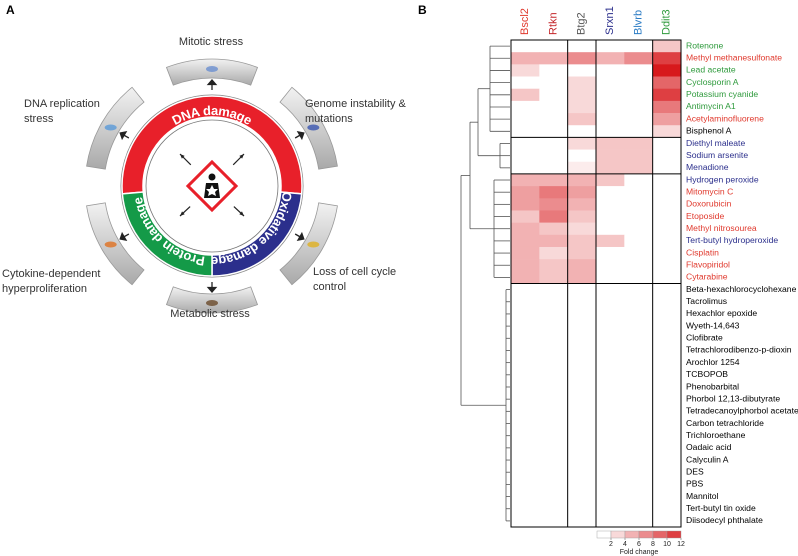 The image size is (798, 556). What do you see at coordinates (210, 314) in the screenshot?
I see `stress-label: Metabolic stress` at bounding box center [210, 314].